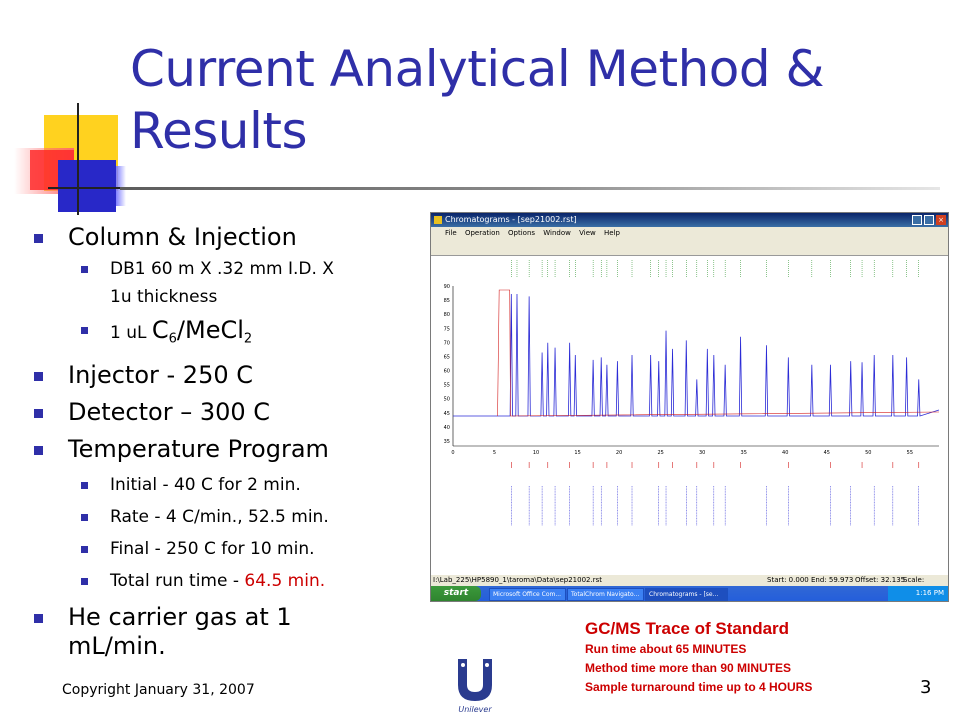 The height and width of the screenshot is (720, 960). Describe the element at coordinates (452, 453) in the screenshot. I see `x-tick-label: 0` at that location.